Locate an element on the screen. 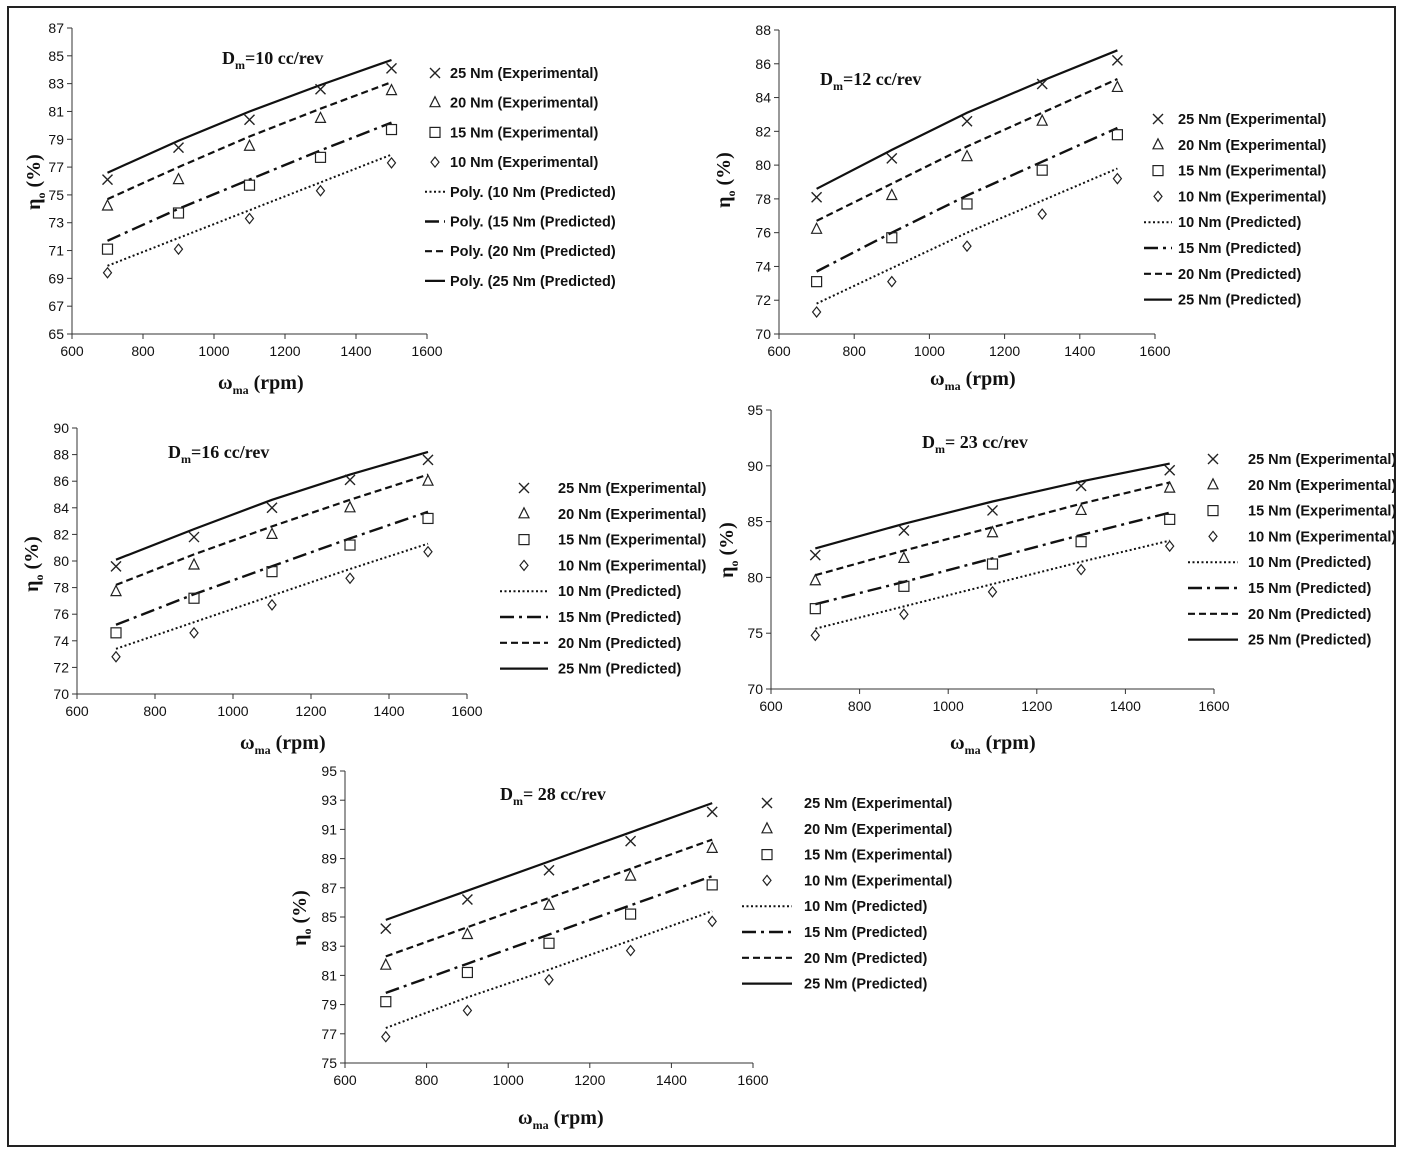 The image size is (1403, 1155). y-tick-label: 71 is located at coordinates (56, 251).